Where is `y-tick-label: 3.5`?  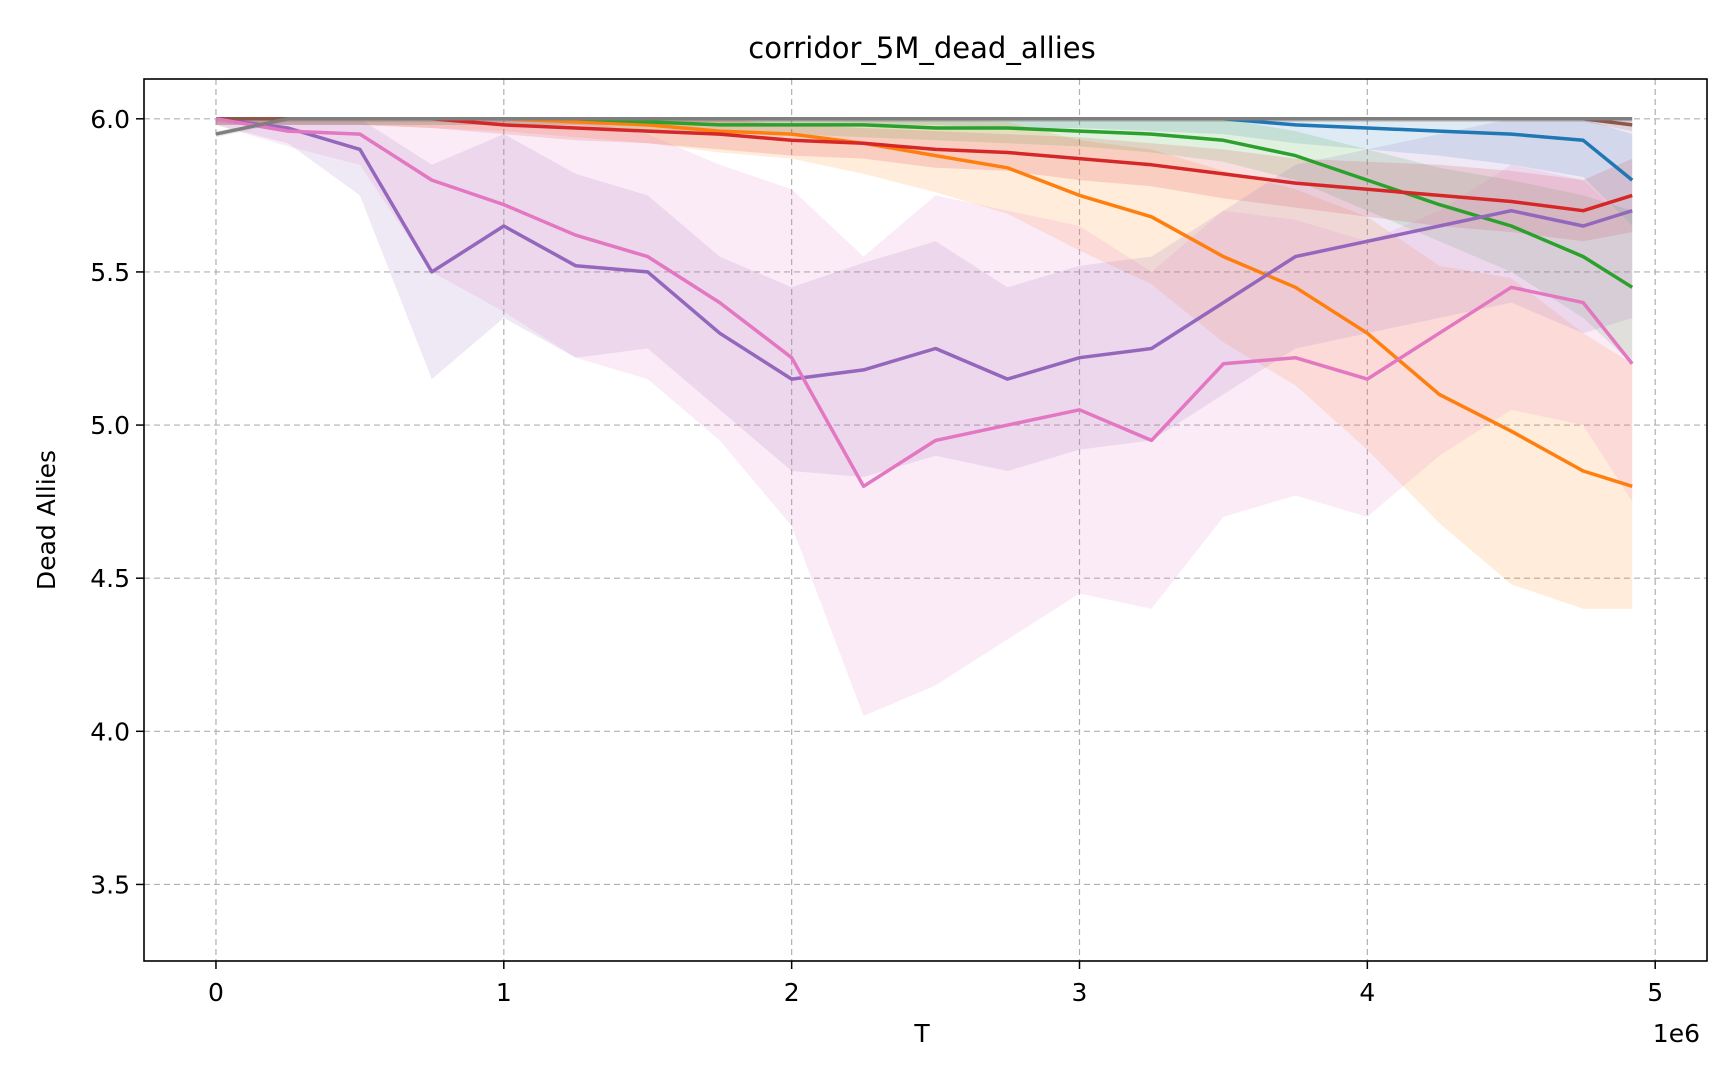 y-tick-label: 3.5 is located at coordinates (110, 884).